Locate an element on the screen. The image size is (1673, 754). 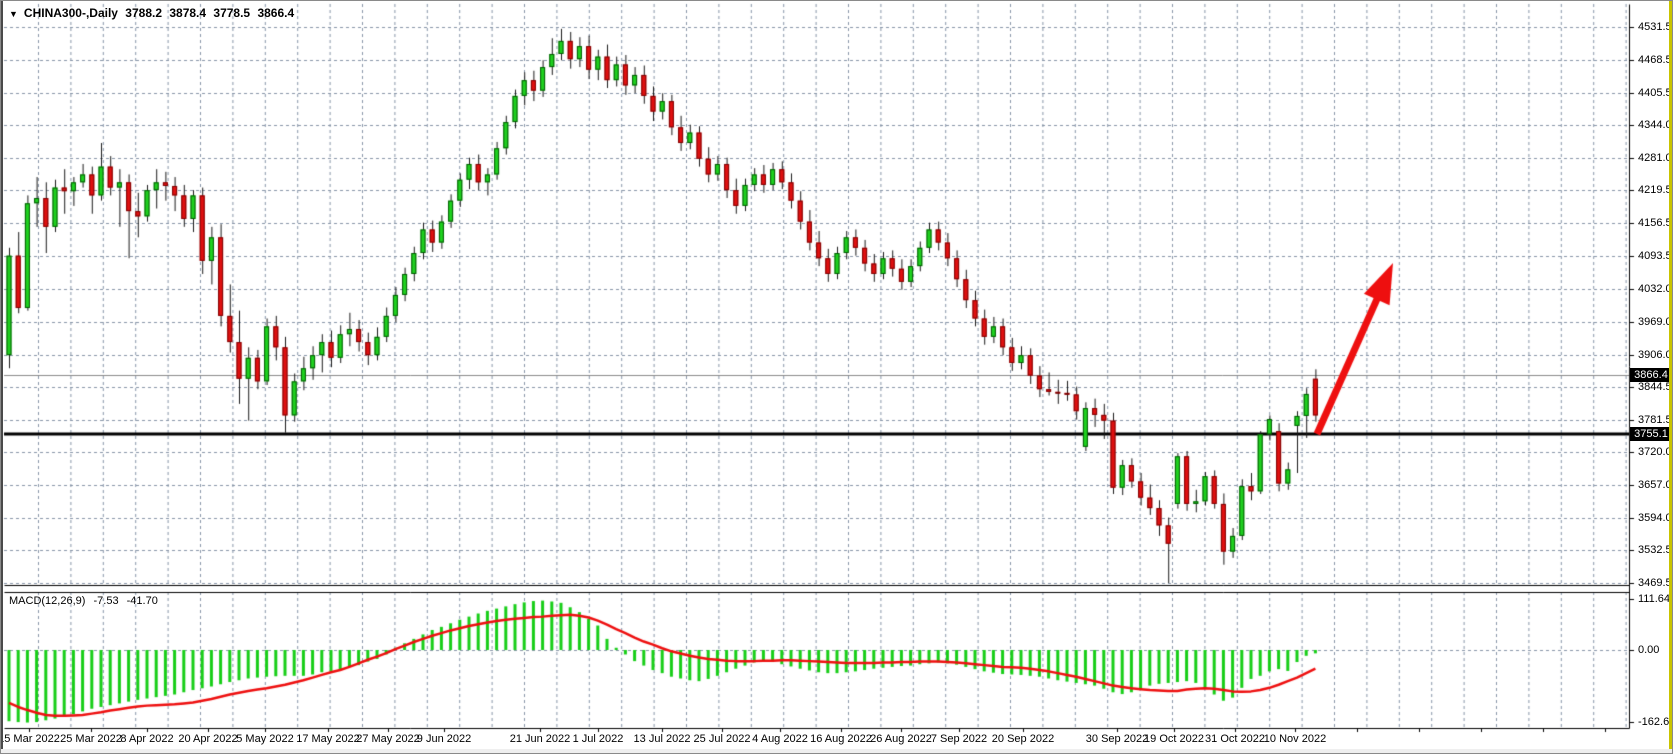
macd-axis-label: -162.64 is located at coordinates (1655, 722).